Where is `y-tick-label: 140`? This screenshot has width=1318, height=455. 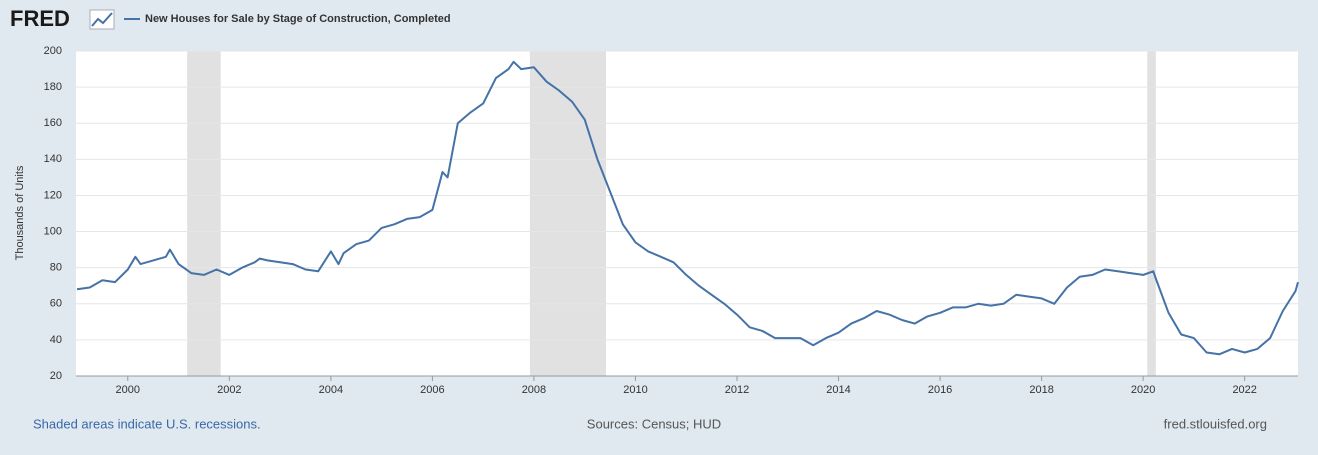 y-tick-label: 140 is located at coordinates (53, 159).